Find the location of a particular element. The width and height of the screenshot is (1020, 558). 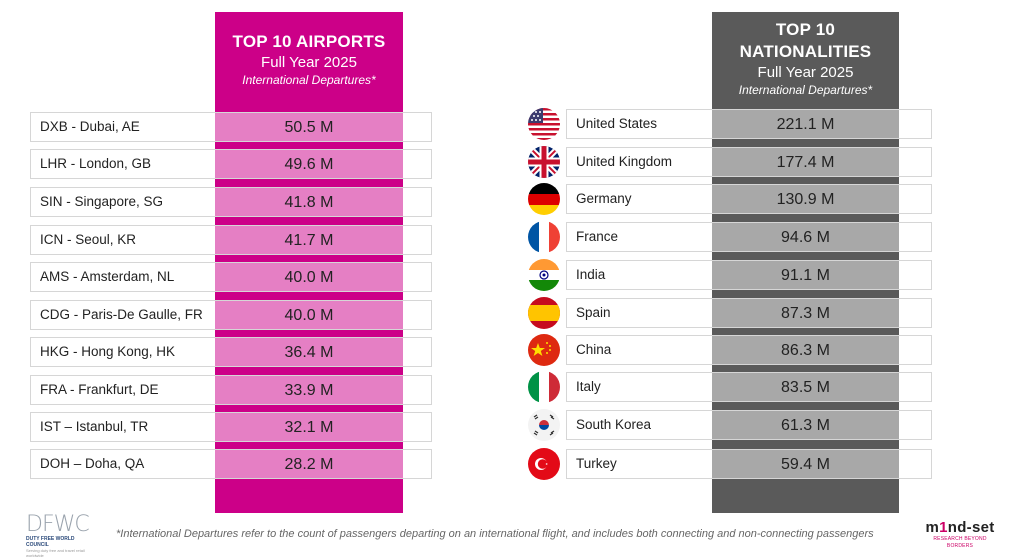

airport-row: LHR - London, GB 49.6 M is located at coordinates (231, 164).